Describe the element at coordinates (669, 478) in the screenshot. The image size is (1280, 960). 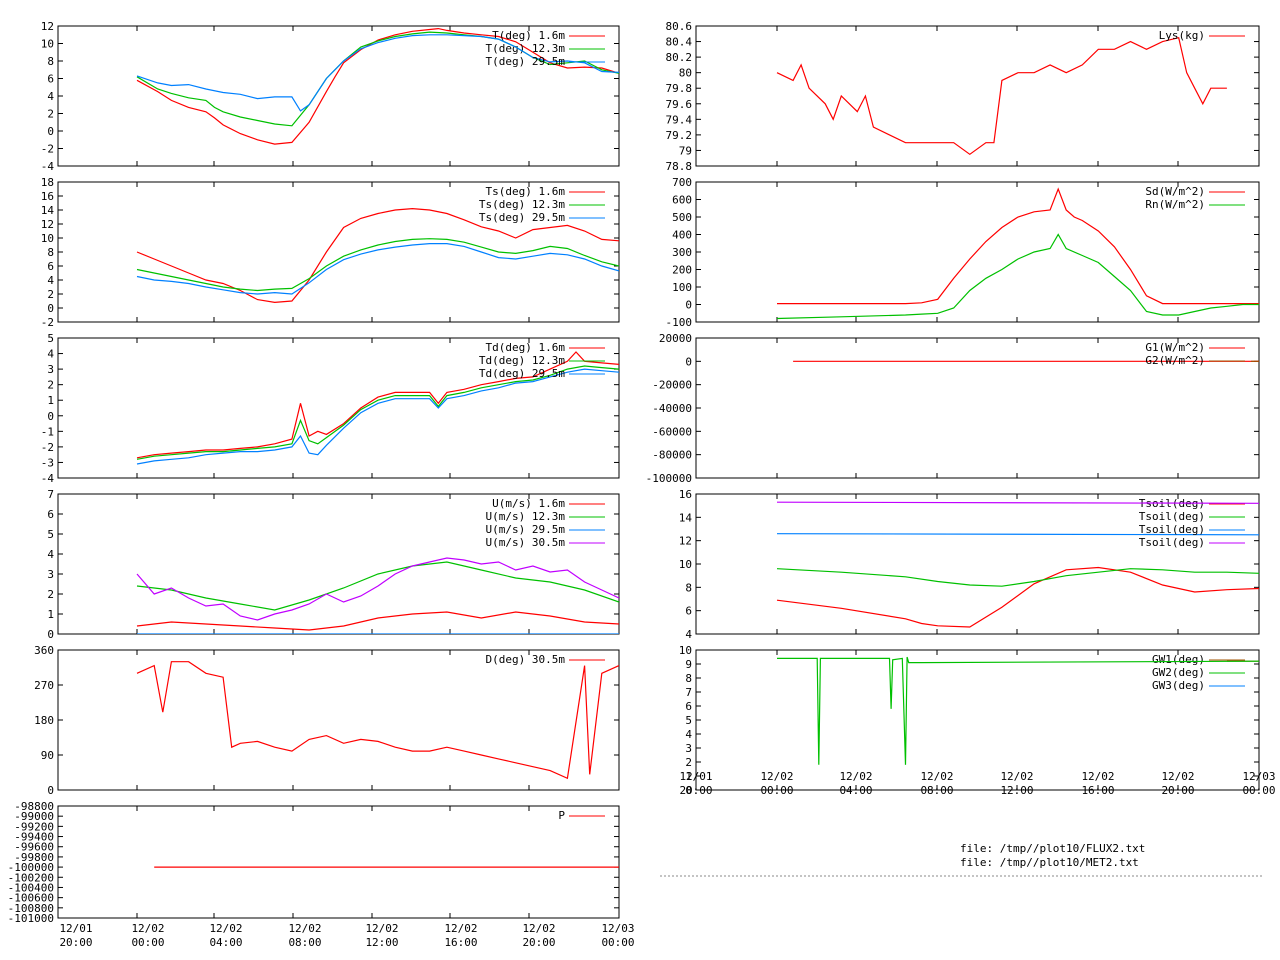
I see `y-tick-label: -100000` at that location.